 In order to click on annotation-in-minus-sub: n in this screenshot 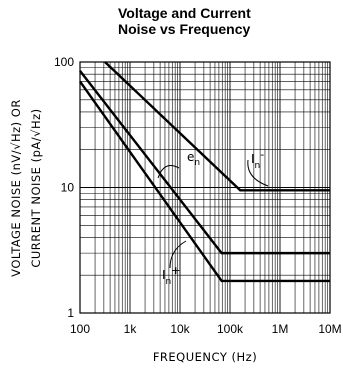, I will do `click(258, 166)`.